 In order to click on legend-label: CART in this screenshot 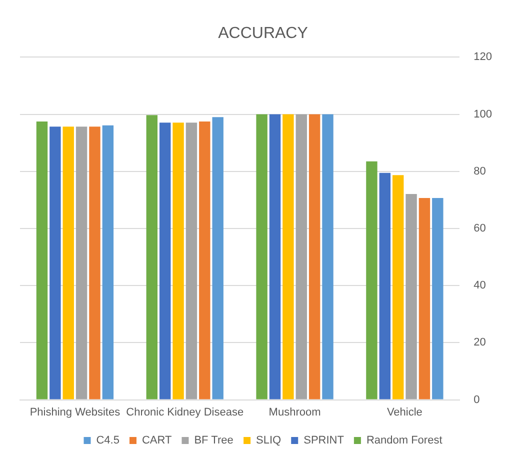, I will do `click(157, 440)`.